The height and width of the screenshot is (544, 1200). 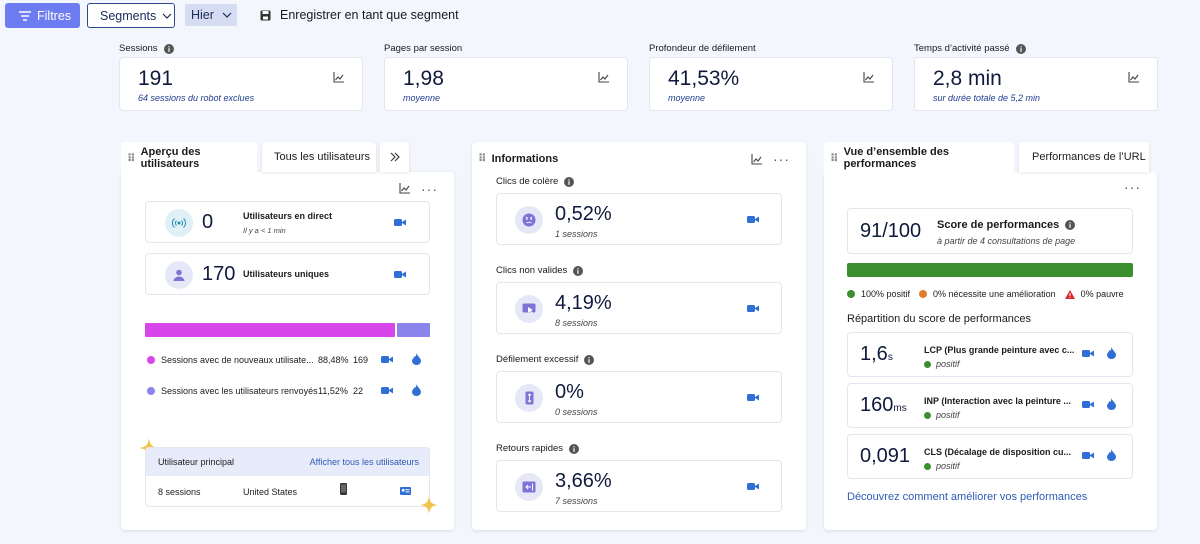 I want to click on inp-status: positif, so click(x=942, y=415).